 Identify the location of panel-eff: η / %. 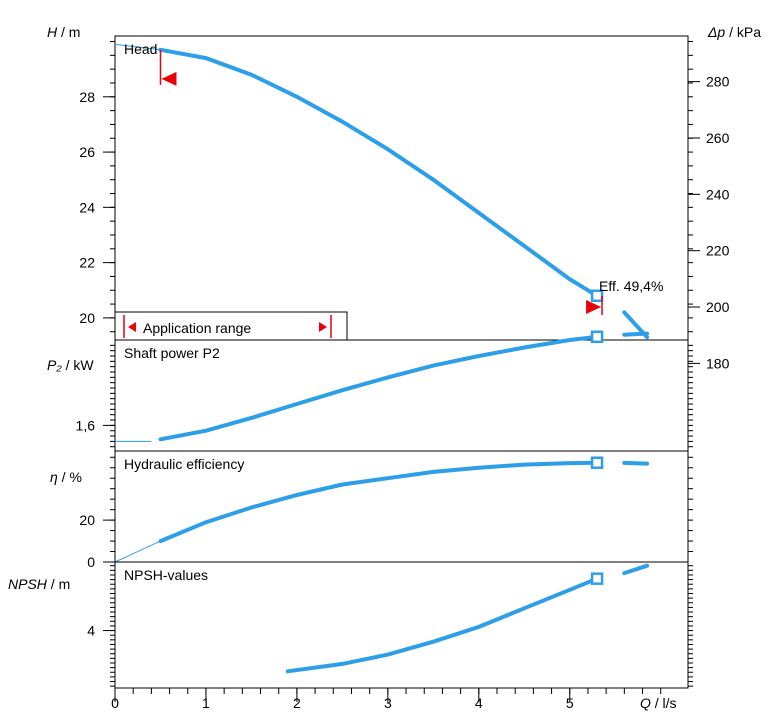
(371, 506).